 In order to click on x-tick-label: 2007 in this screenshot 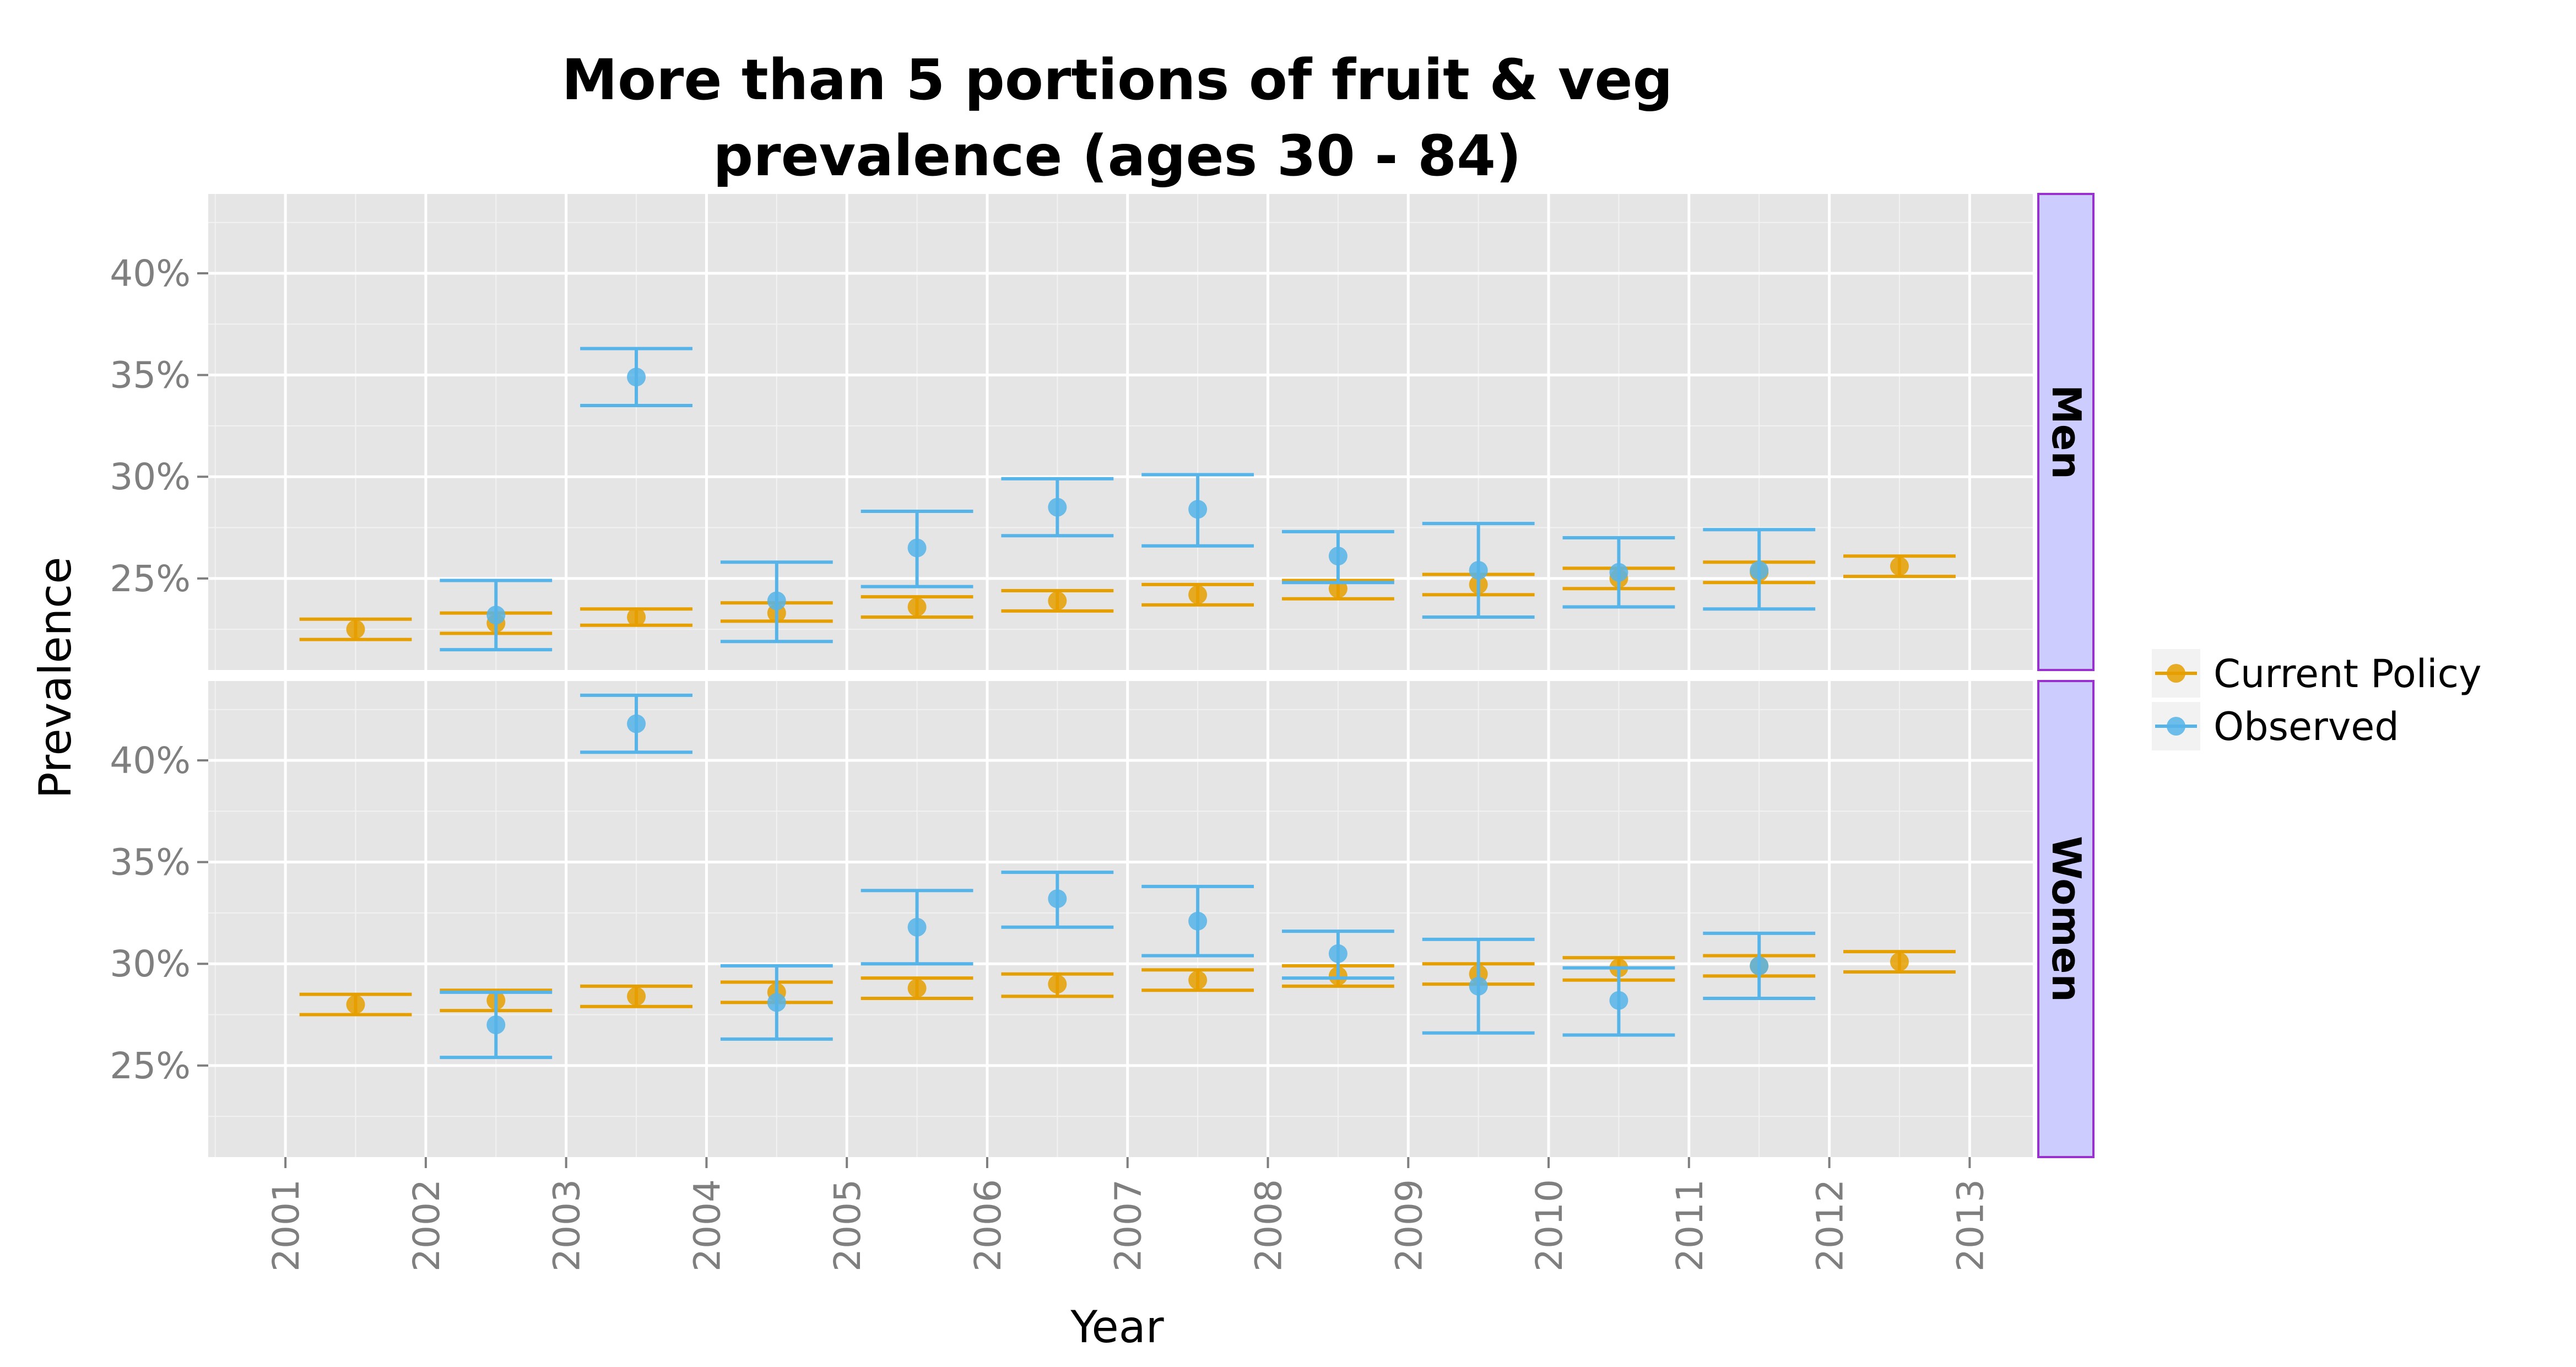, I will do `click(1128, 1225)`.